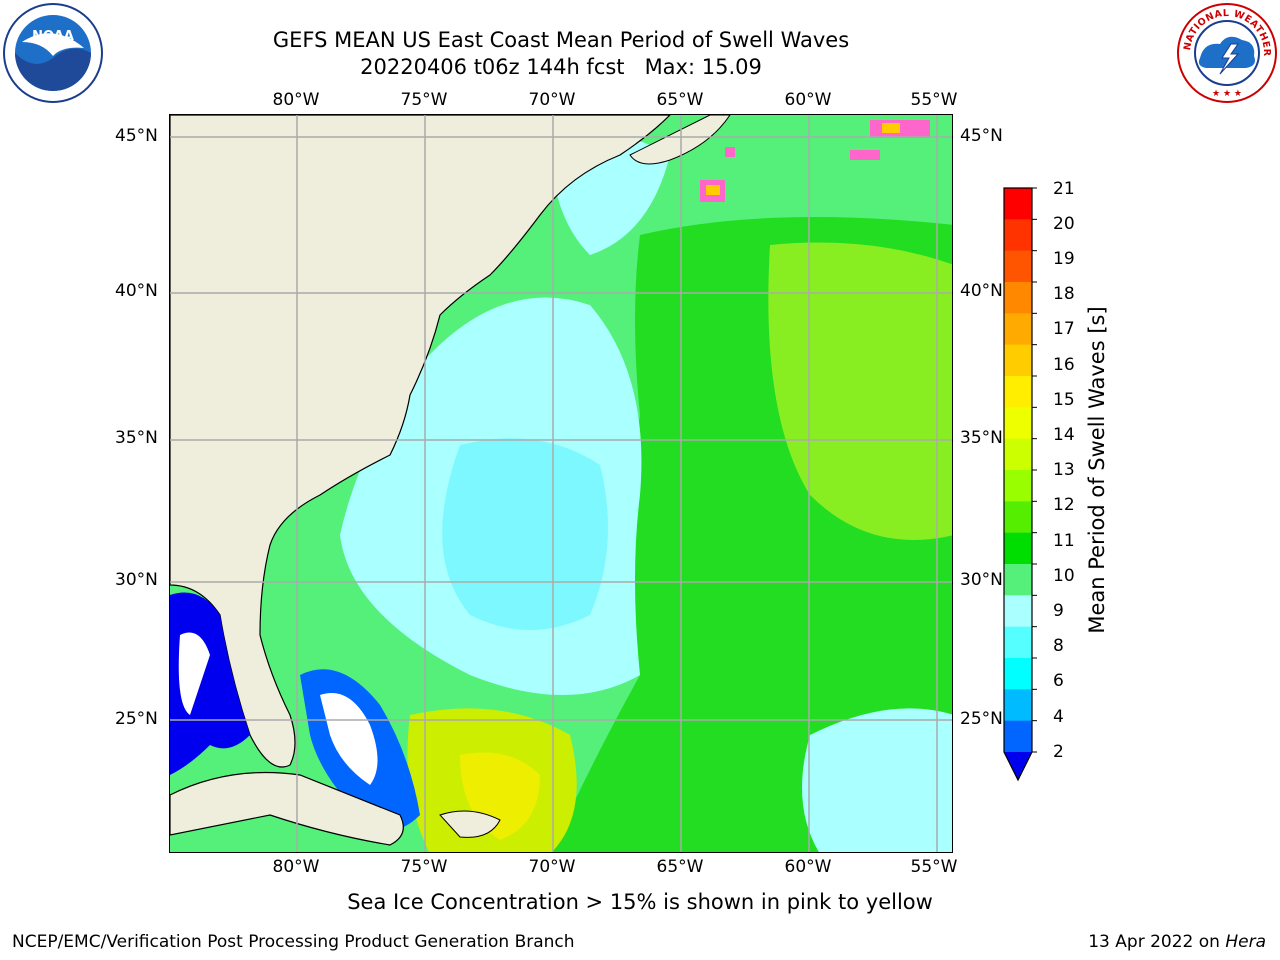 The width and height of the screenshot is (1280, 960). Describe the element at coordinates (136, 291) in the screenshot. I see `lat-label-left-40n: 40°N` at that location.